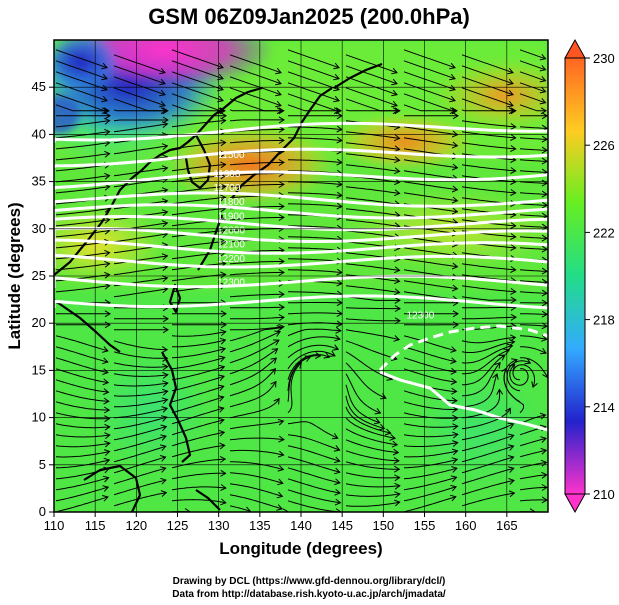 This screenshot has height=605, width=619. What do you see at coordinates (604, 407) in the screenshot?
I see `colorbar-tick-label: 214` at bounding box center [604, 407].